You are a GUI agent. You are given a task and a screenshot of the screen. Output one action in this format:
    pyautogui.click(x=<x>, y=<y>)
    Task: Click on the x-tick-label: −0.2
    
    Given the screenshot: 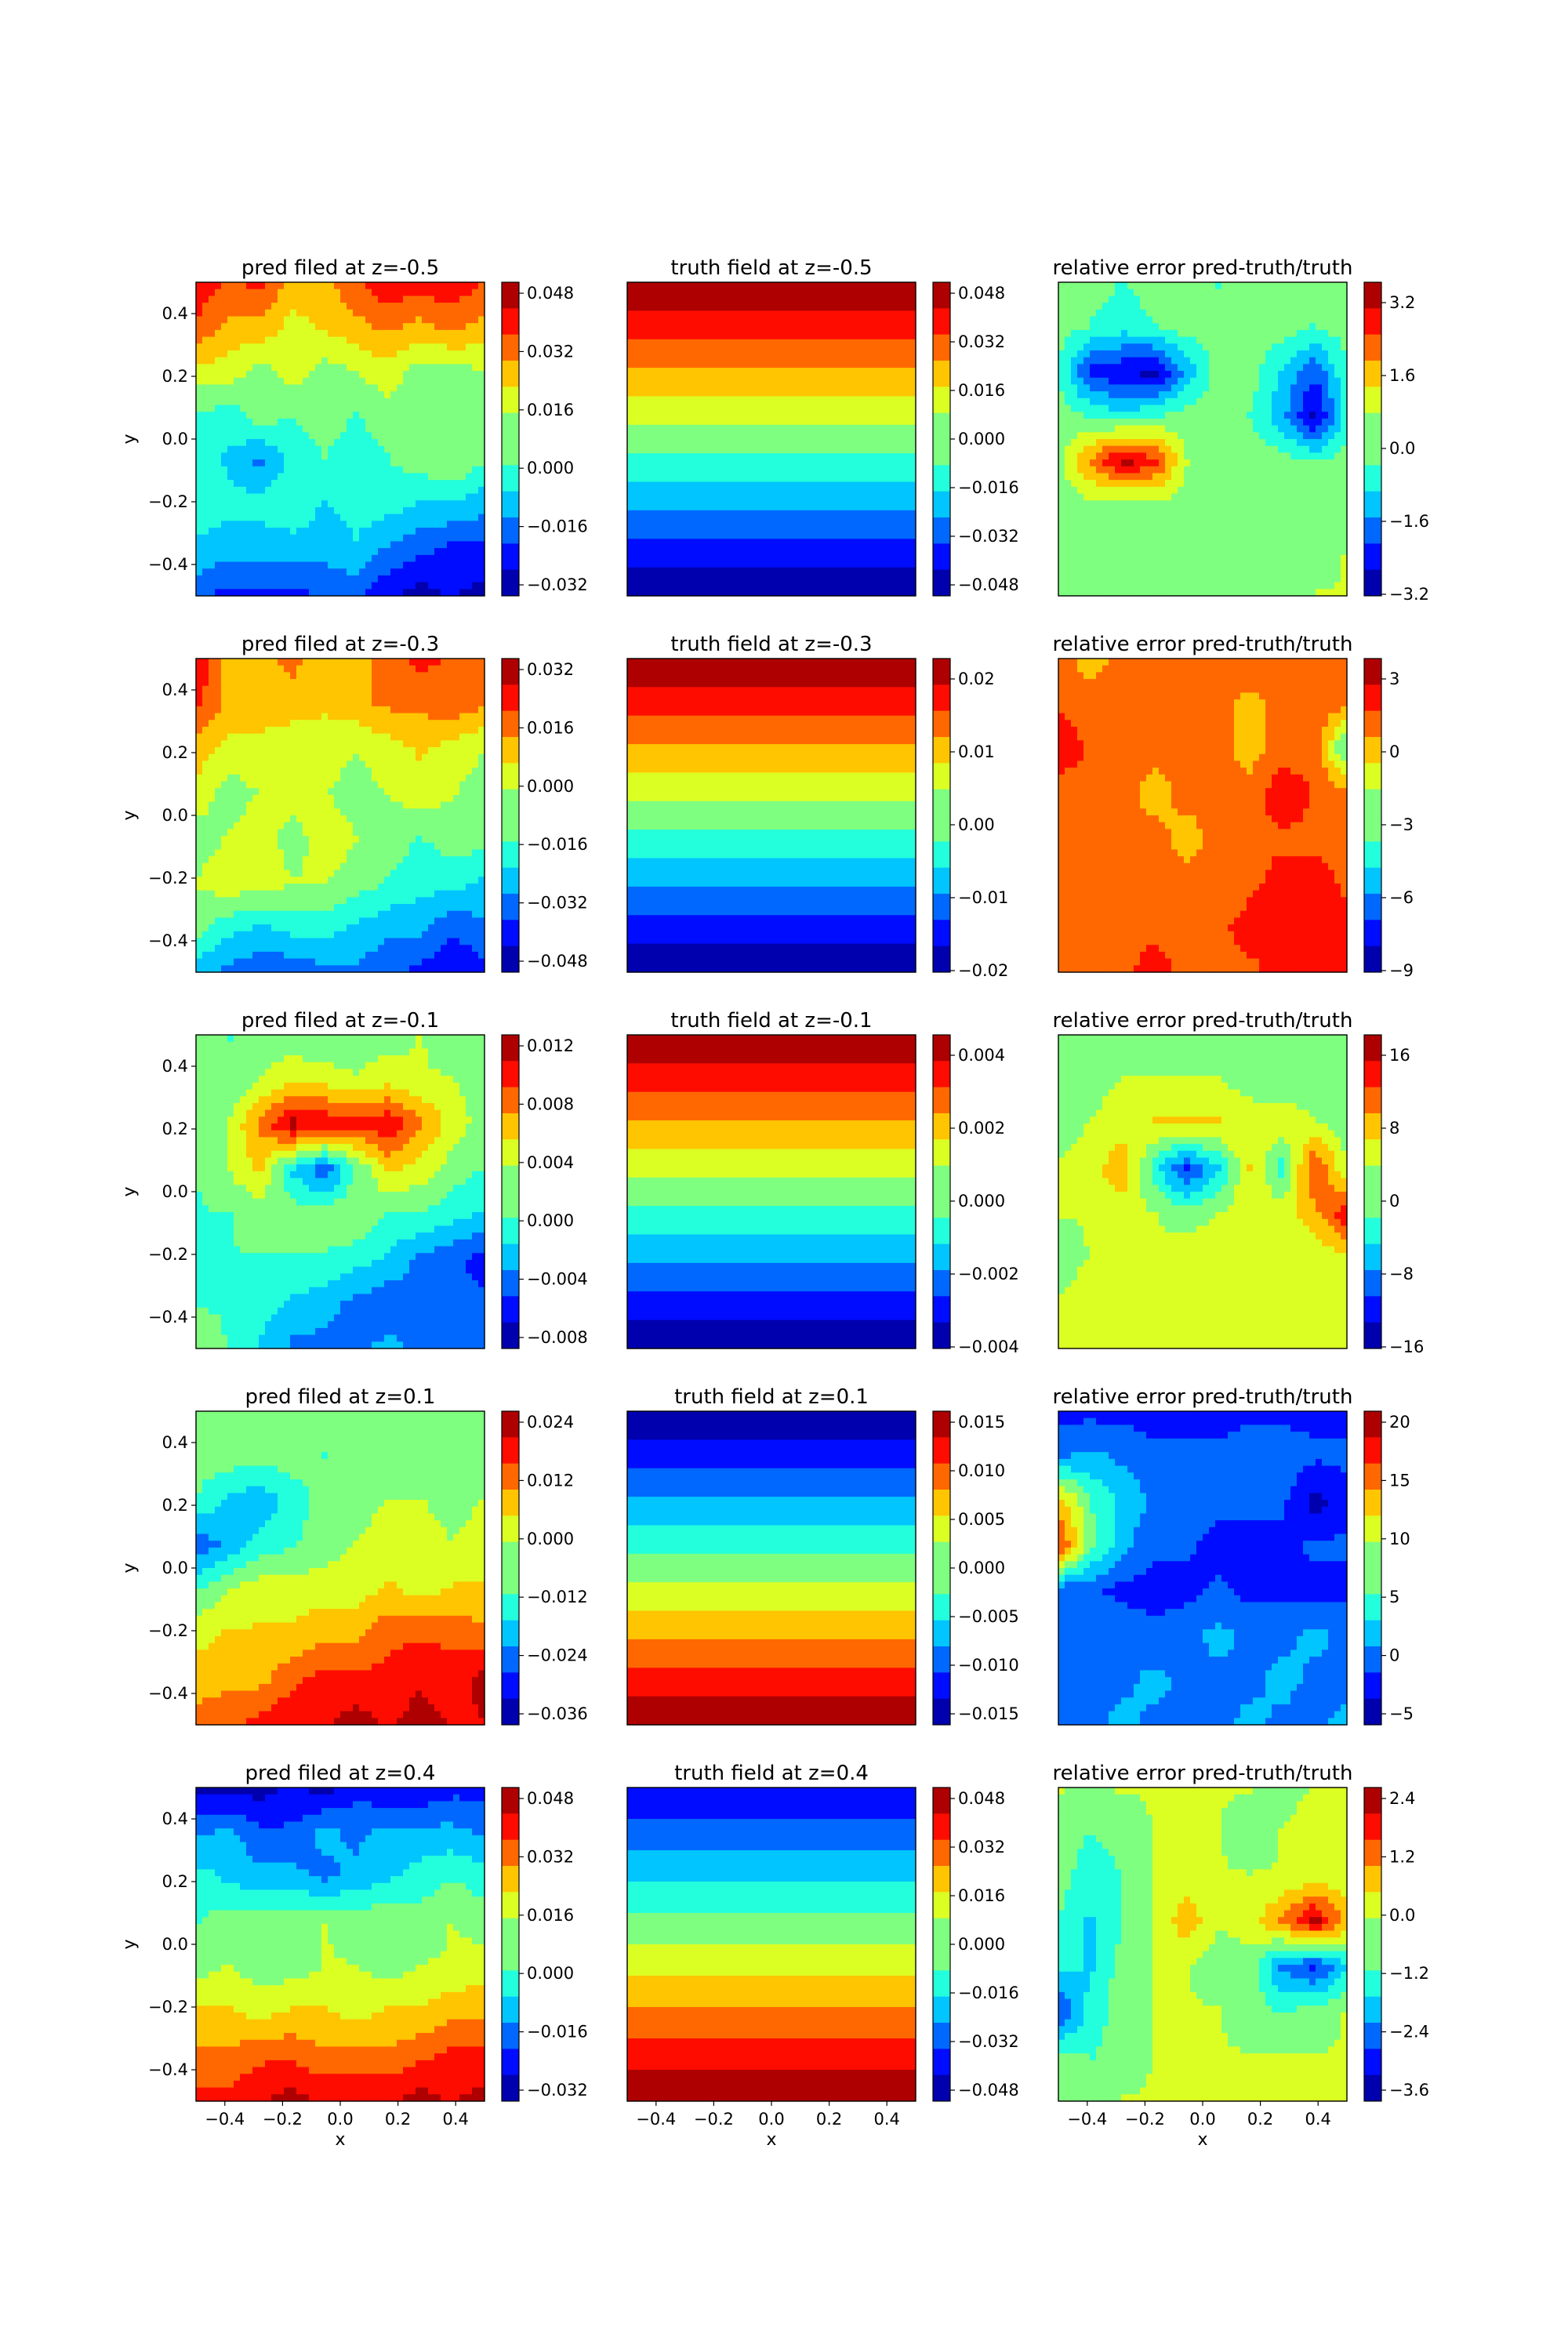 What is the action you would take?
    pyautogui.click(x=714, y=2119)
    